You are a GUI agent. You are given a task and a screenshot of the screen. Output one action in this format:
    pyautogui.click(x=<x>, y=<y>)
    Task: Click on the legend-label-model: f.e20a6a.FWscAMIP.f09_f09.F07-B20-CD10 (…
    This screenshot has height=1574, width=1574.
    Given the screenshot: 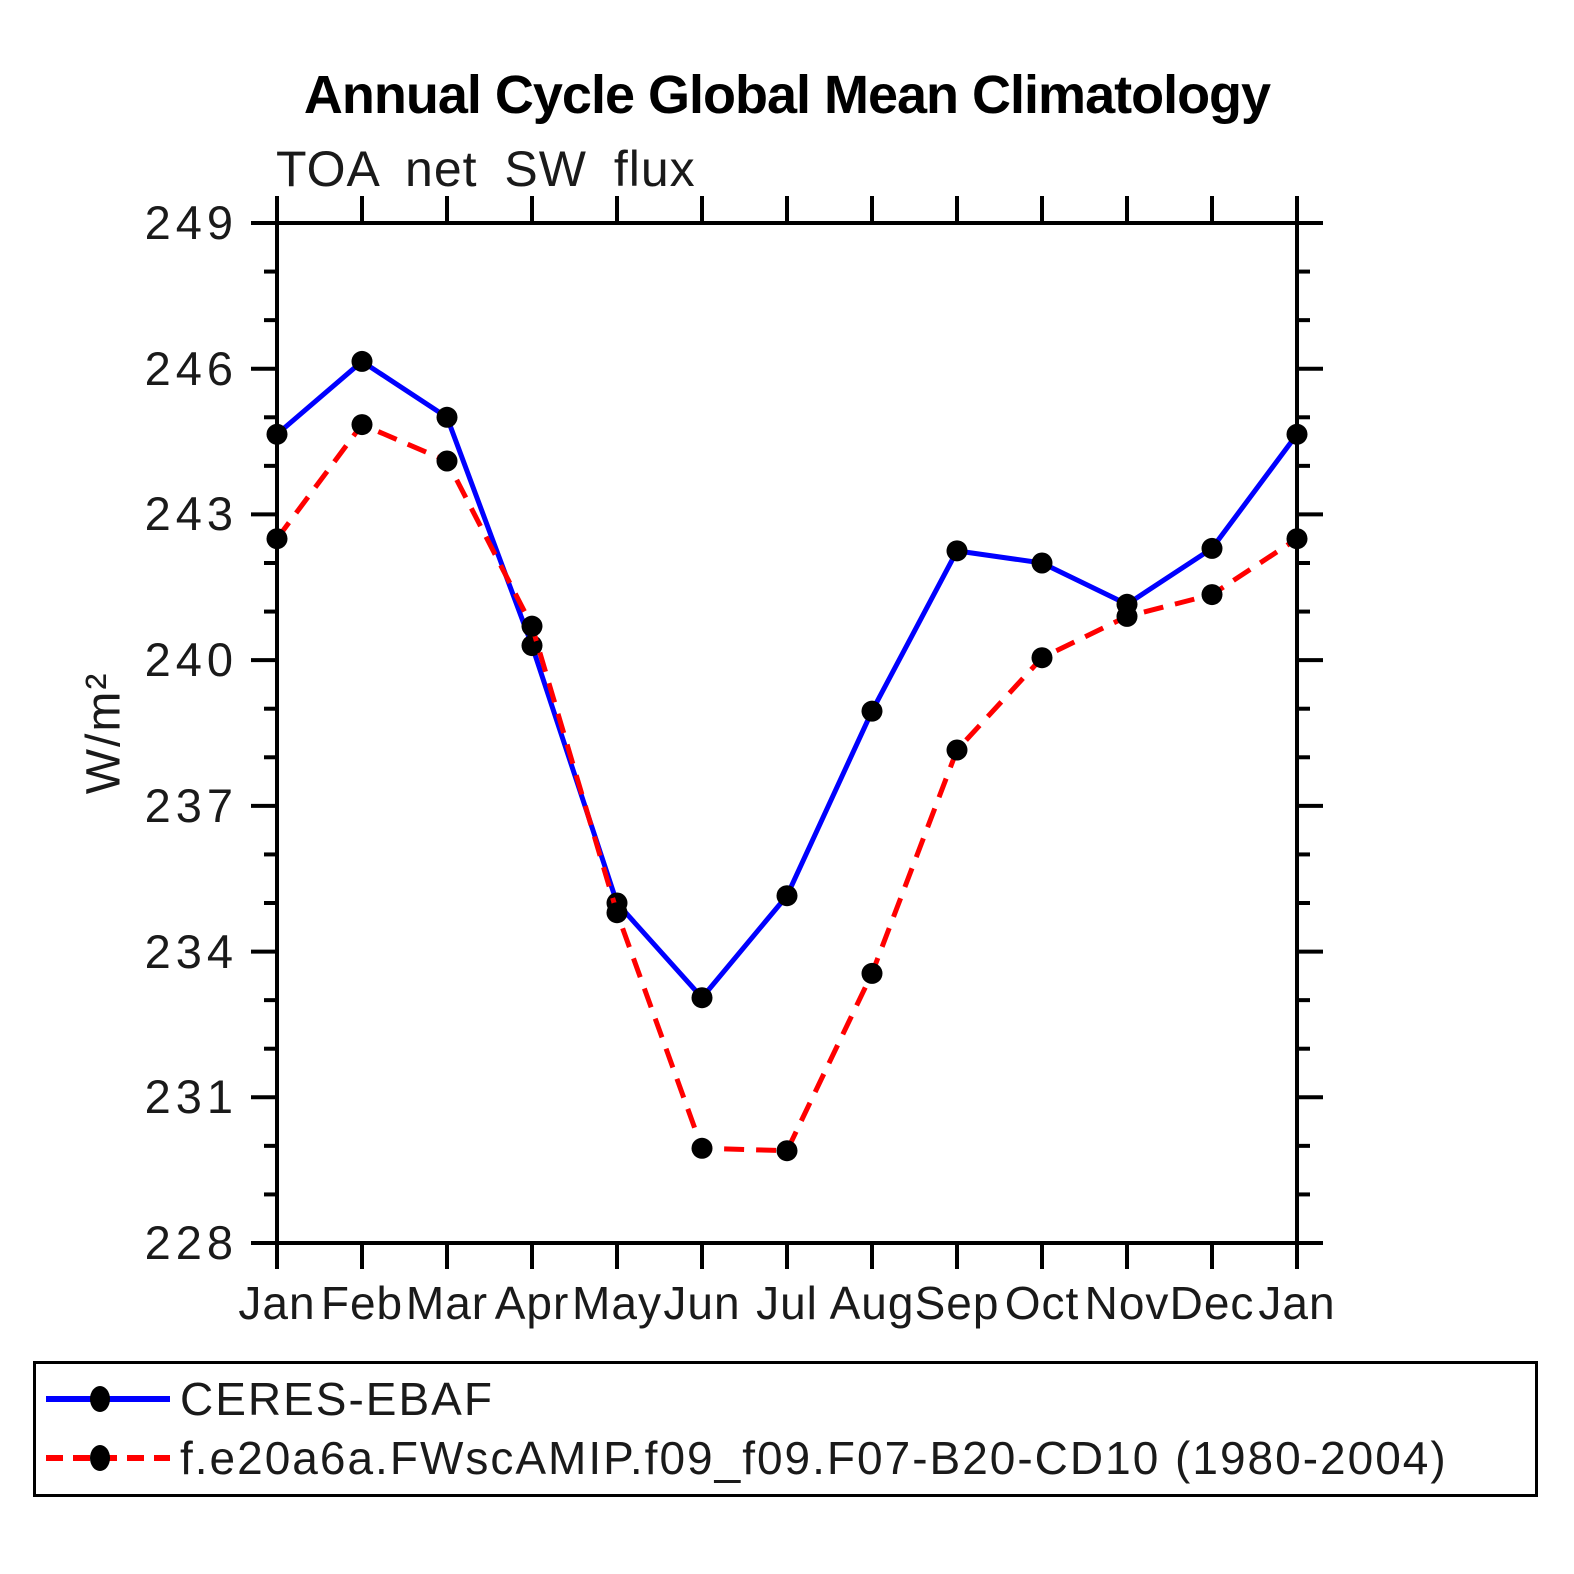 What is the action you would take?
    pyautogui.click(x=814, y=1458)
    